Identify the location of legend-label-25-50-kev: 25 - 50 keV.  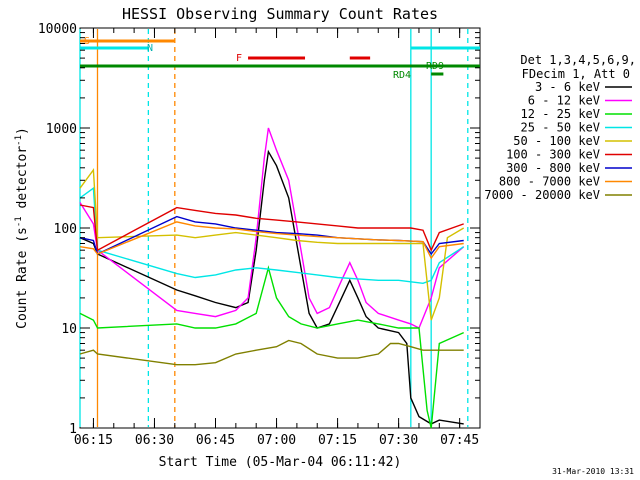
(560, 128).